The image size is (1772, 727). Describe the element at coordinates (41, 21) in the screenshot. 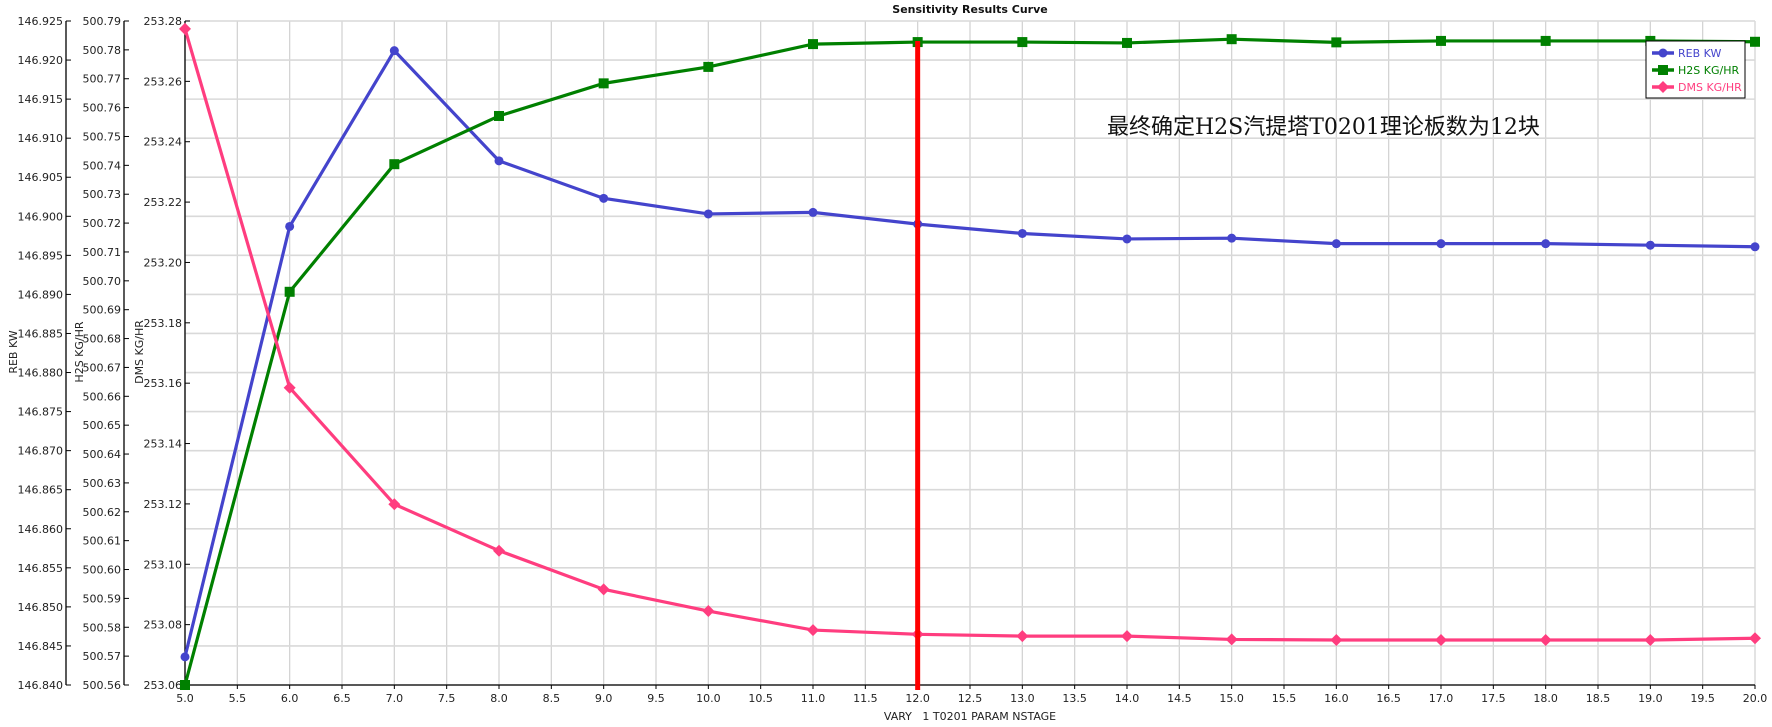

I see `y-tick-label: 146.925` at that location.